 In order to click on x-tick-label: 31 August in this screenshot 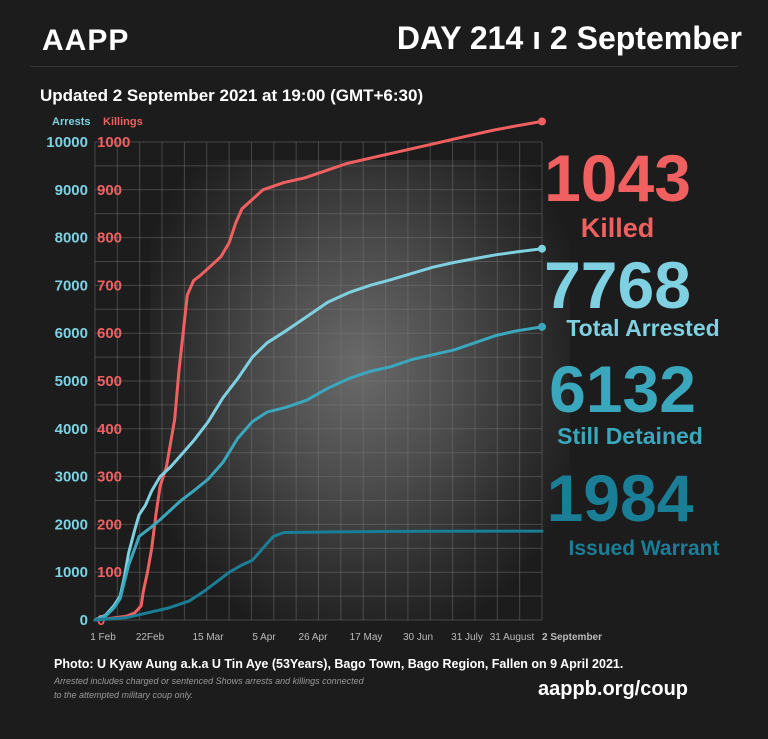, I will do `click(512, 637)`.